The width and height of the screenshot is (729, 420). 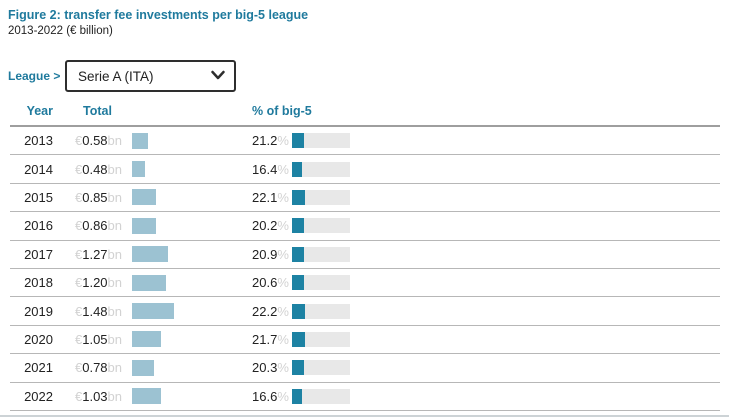 I want to click on table-row: 2017 €1.27bn 20.9%, so click(x=365, y=255).